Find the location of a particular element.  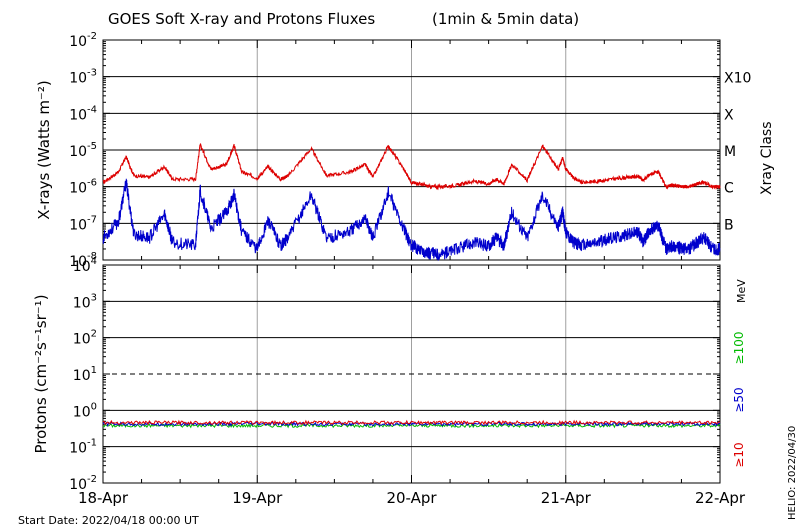

y-tick-label-exp: 4 is located at coordinates (94, 261).